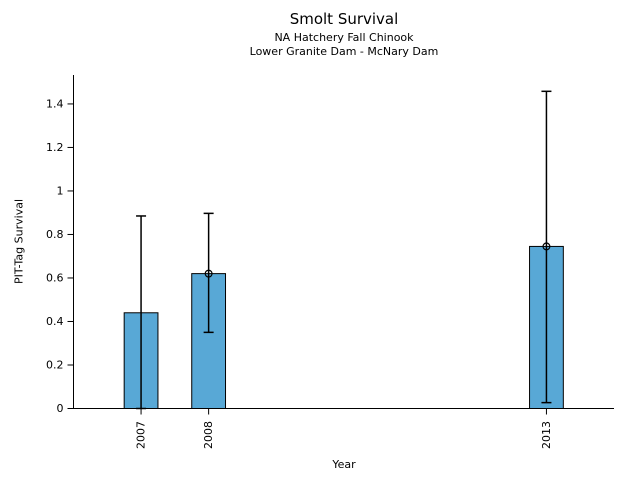 The height and width of the screenshot is (480, 640). What do you see at coordinates (344, 51) in the screenshot?
I see `chart-subtitle-line2: Lower Granite Dam - McNary Dam` at bounding box center [344, 51].